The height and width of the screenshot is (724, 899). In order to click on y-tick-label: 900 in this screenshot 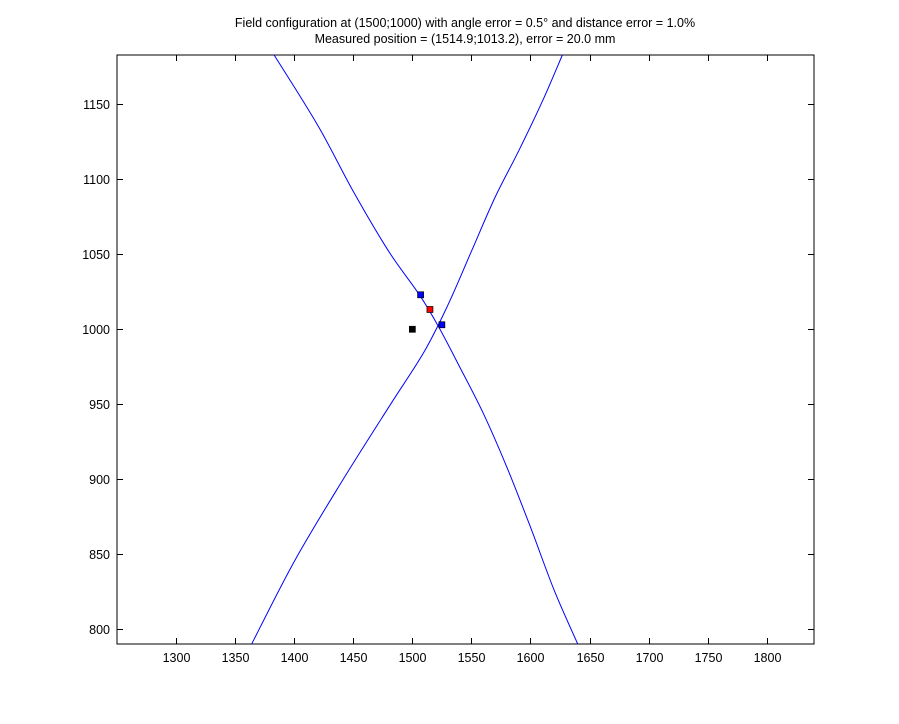, I will do `click(99, 480)`.